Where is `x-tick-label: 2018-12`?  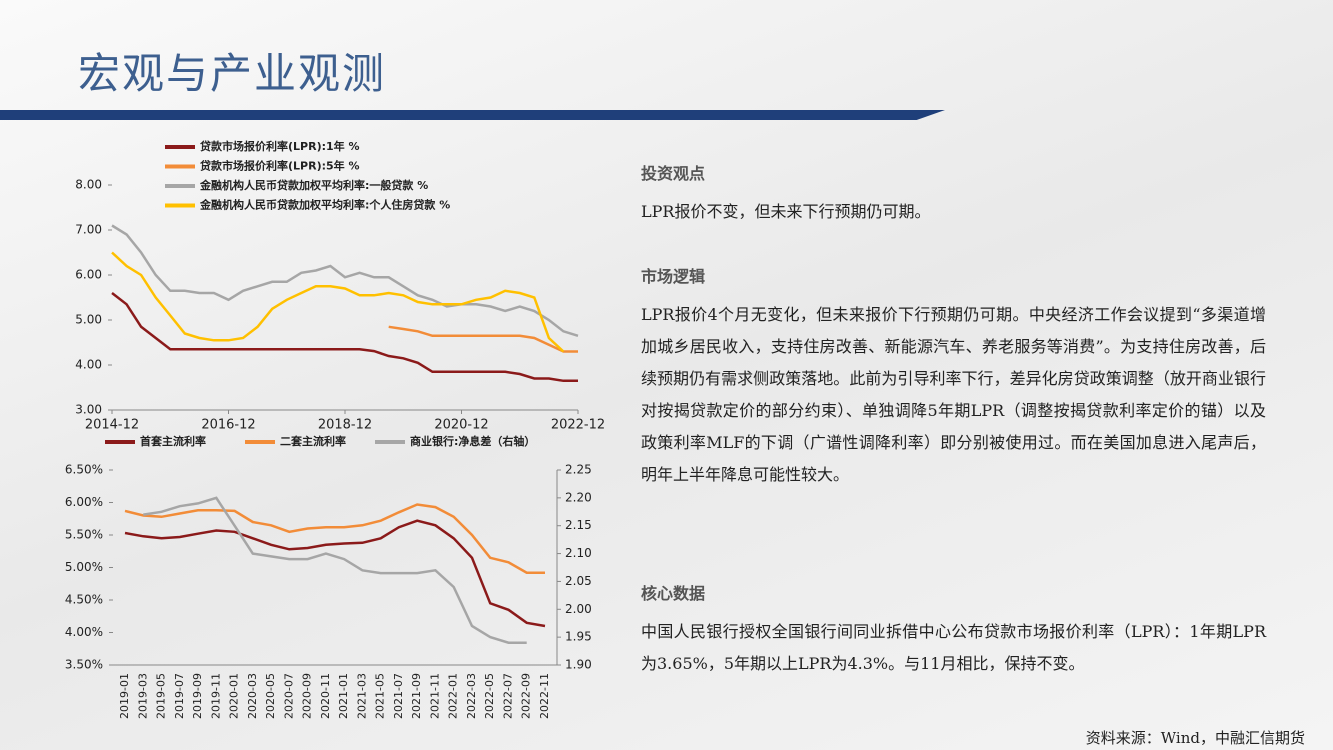
x-tick-label: 2018-12 is located at coordinates (345, 425).